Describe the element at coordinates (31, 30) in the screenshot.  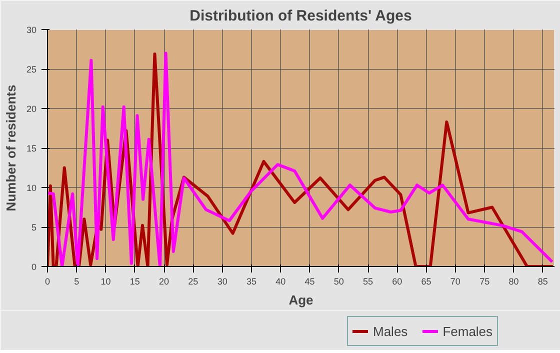
I see `y-tick-label: 30` at that location.